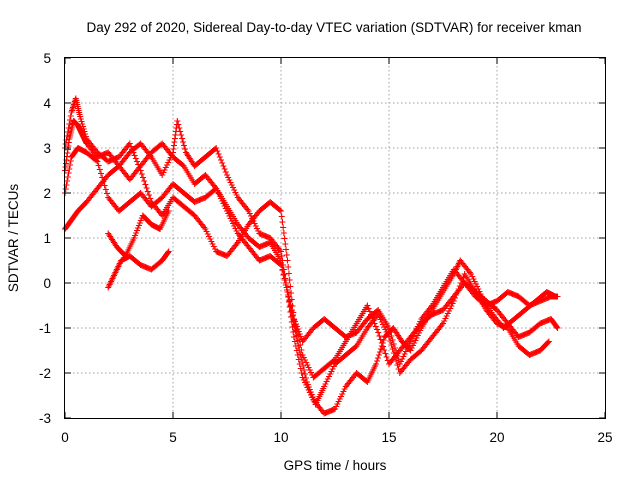 This screenshot has height=480, width=640. What do you see at coordinates (45, 328) in the screenshot?
I see `y-tick-label: -1` at bounding box center [45, 328].